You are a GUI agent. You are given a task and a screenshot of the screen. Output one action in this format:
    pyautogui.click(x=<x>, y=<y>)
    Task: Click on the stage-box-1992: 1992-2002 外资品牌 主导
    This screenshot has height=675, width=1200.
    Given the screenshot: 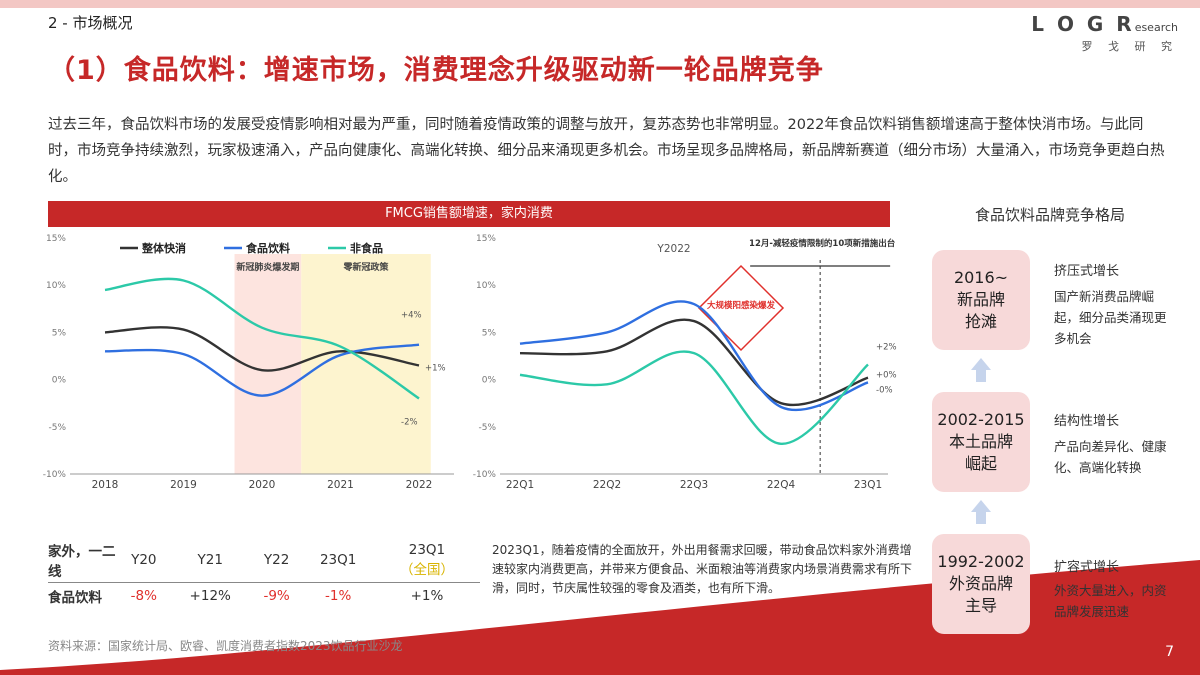 What is the action you would take?
    pyautogui.click(x=981, y=584)
    